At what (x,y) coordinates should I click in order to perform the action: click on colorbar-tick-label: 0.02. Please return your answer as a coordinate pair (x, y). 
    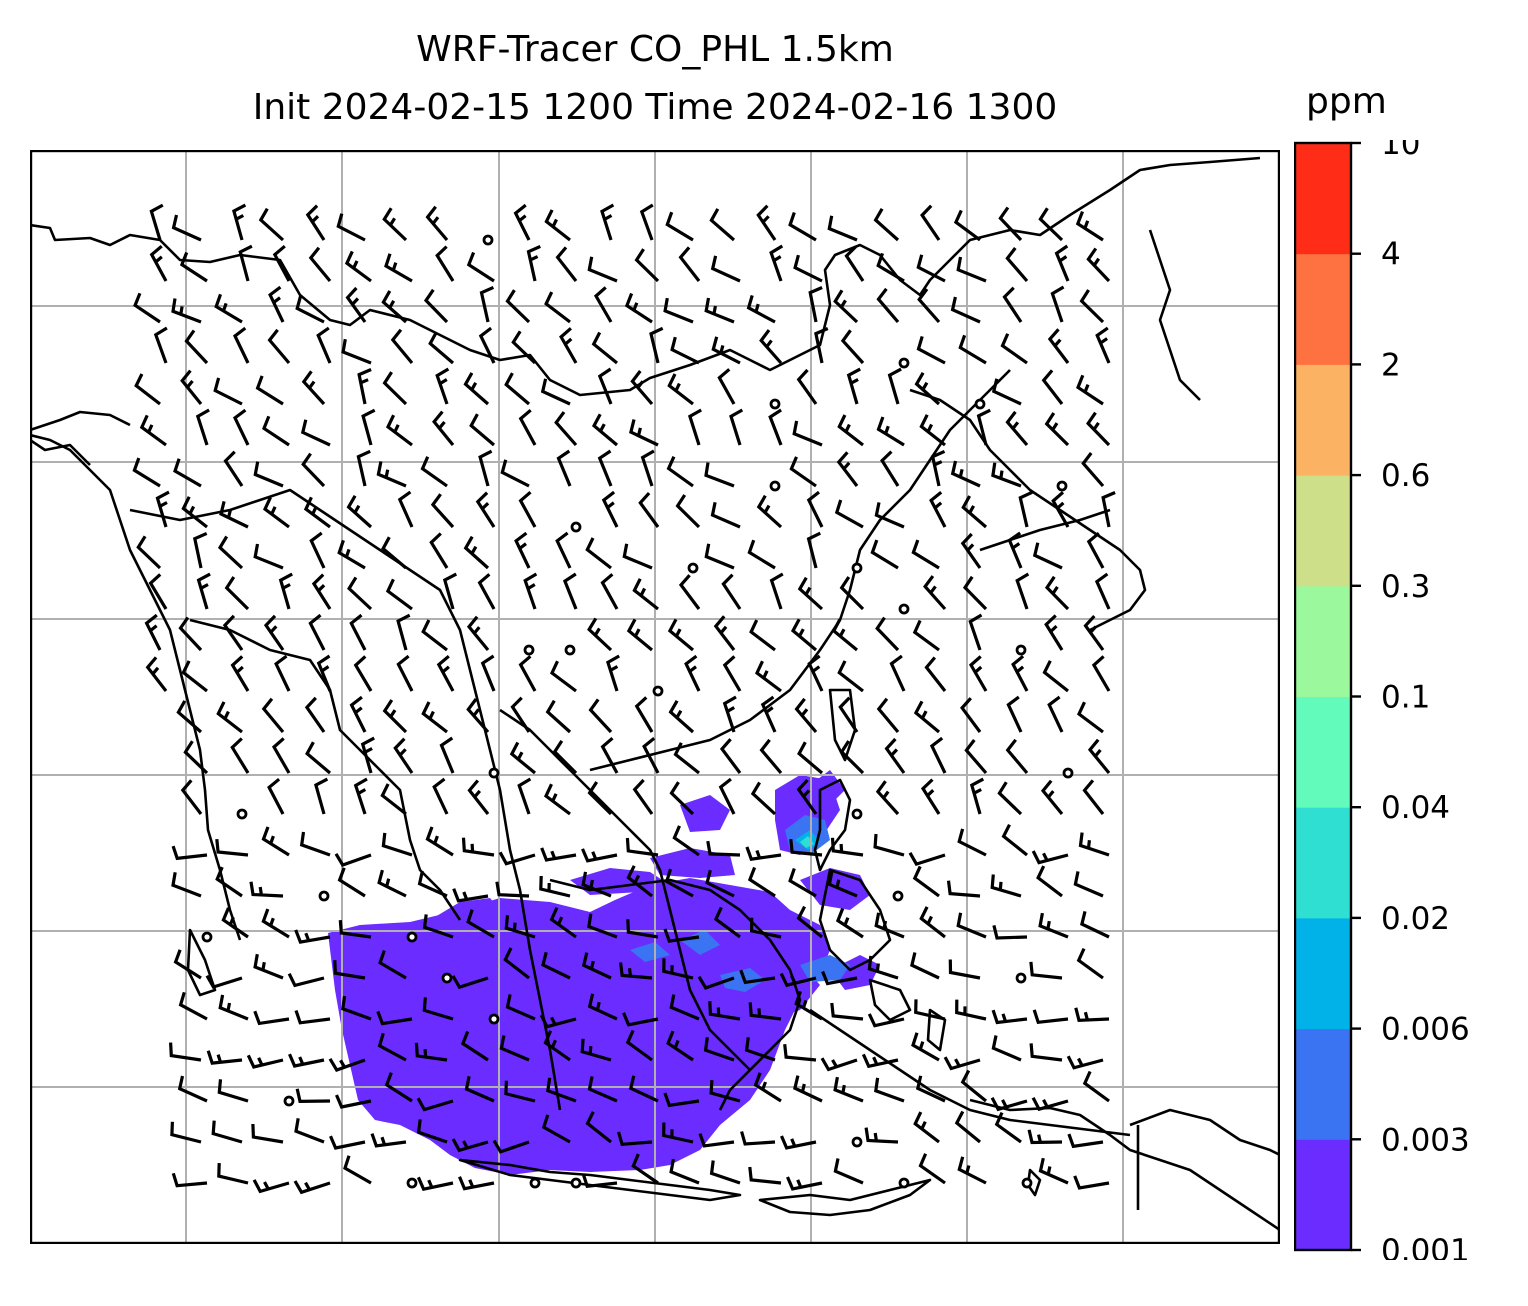
    Looking at the image, I should click on (1415, 919).